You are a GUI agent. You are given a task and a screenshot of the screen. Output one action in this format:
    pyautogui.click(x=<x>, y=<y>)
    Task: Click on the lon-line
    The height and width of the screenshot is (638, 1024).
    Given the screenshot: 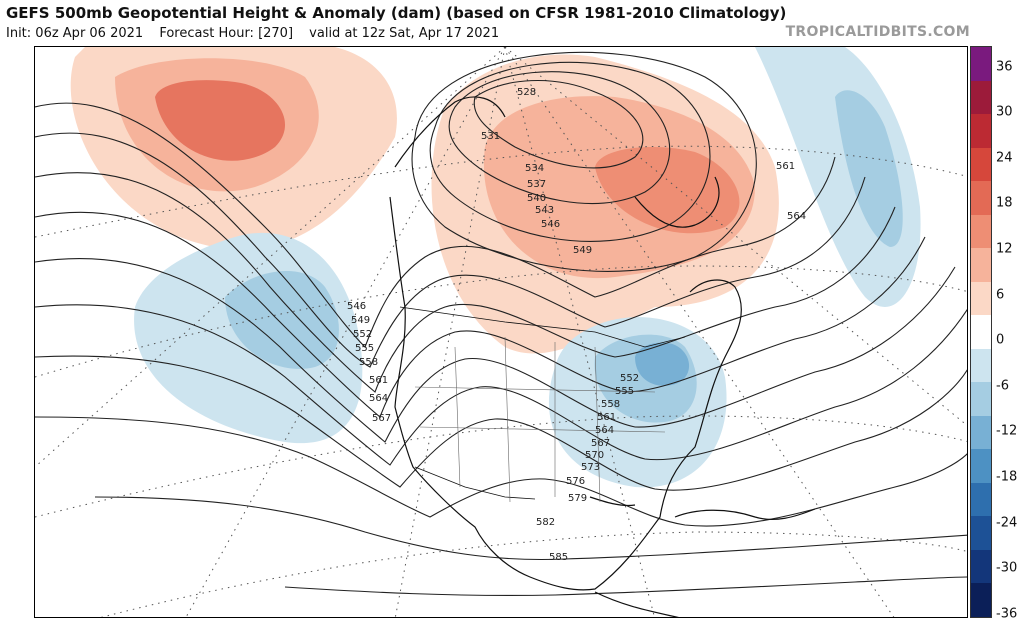 What is the action you would take?
    pyautogui.click(x=579, y=332)
    